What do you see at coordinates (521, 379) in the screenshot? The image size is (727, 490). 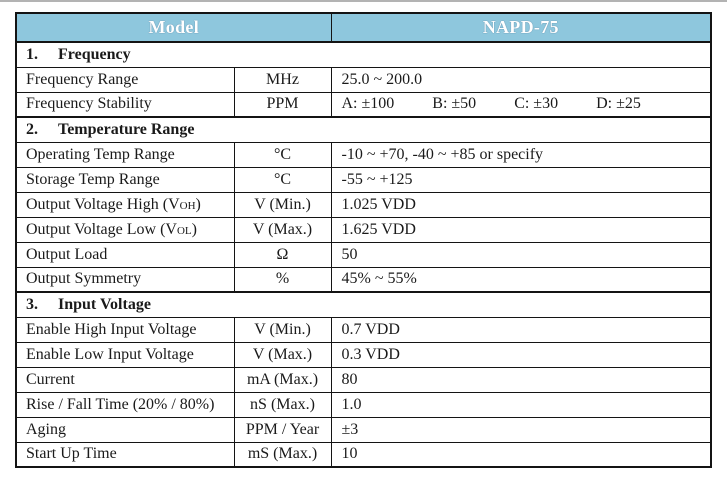 I see `value-cell: 80` at bounding box center [521, 379].